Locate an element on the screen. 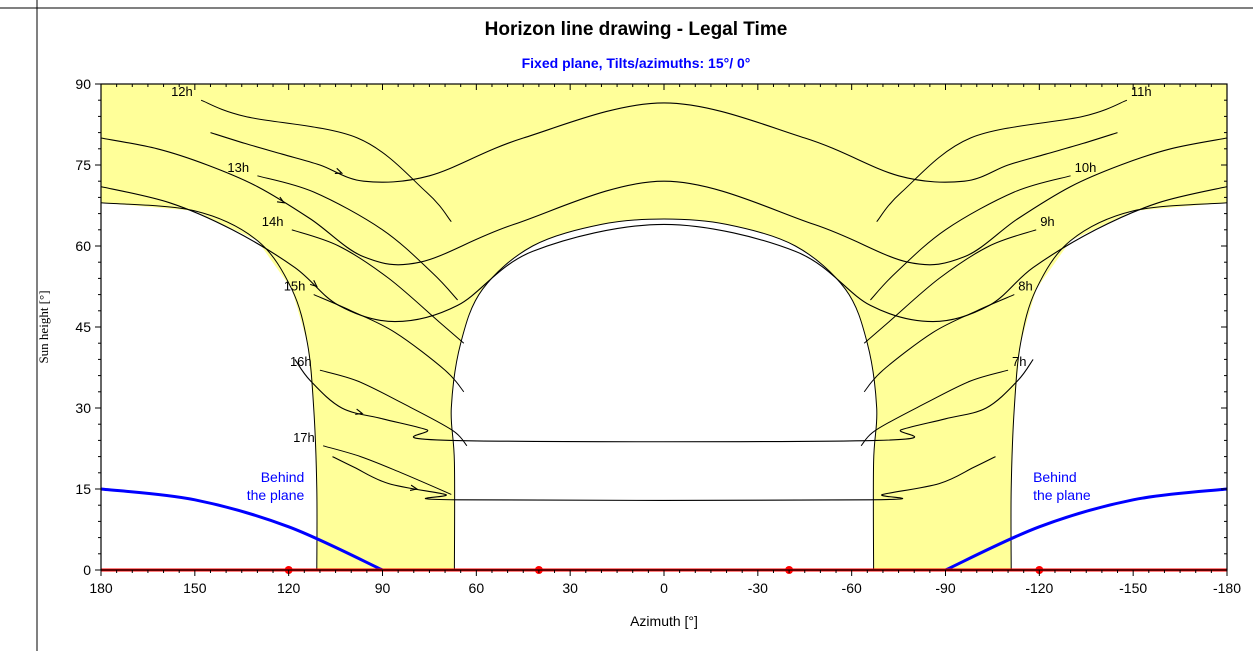 This screenshot has height=656, width=1253. hour-line-10h is located at coordinates (970, 238).